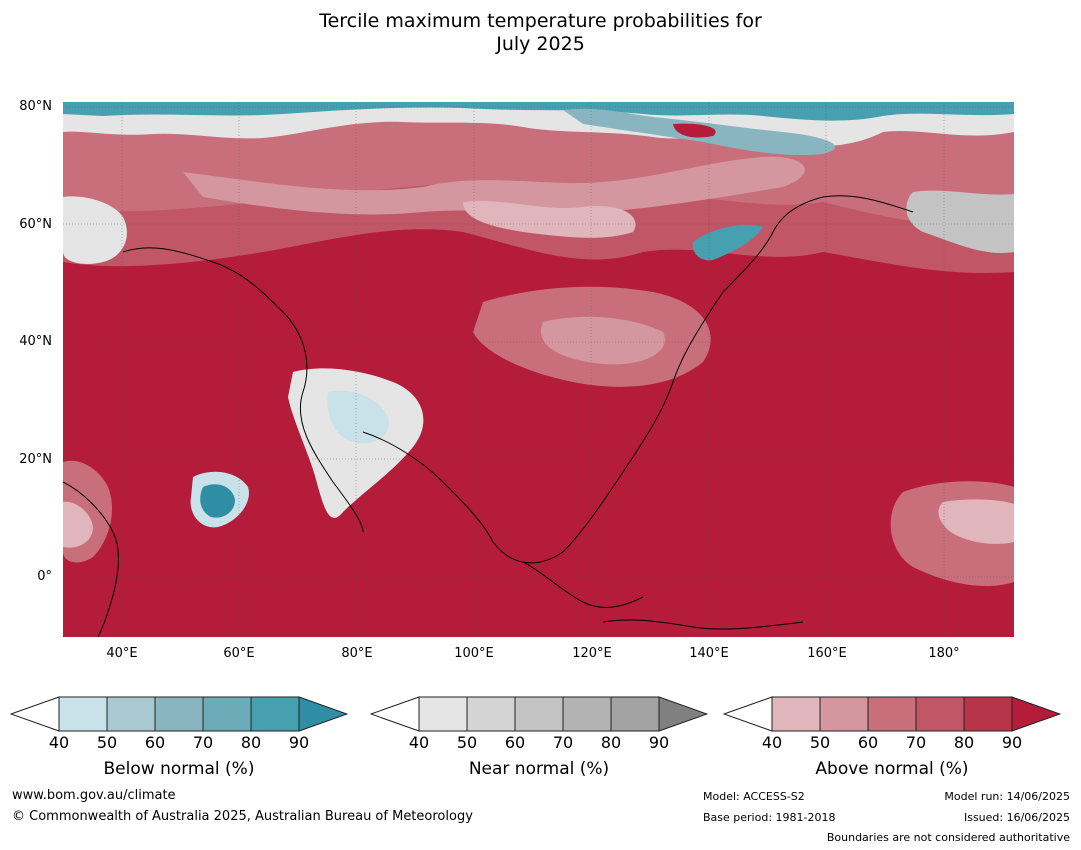  I want to click on colorbar-below-tick: 50, so click(107, 742).